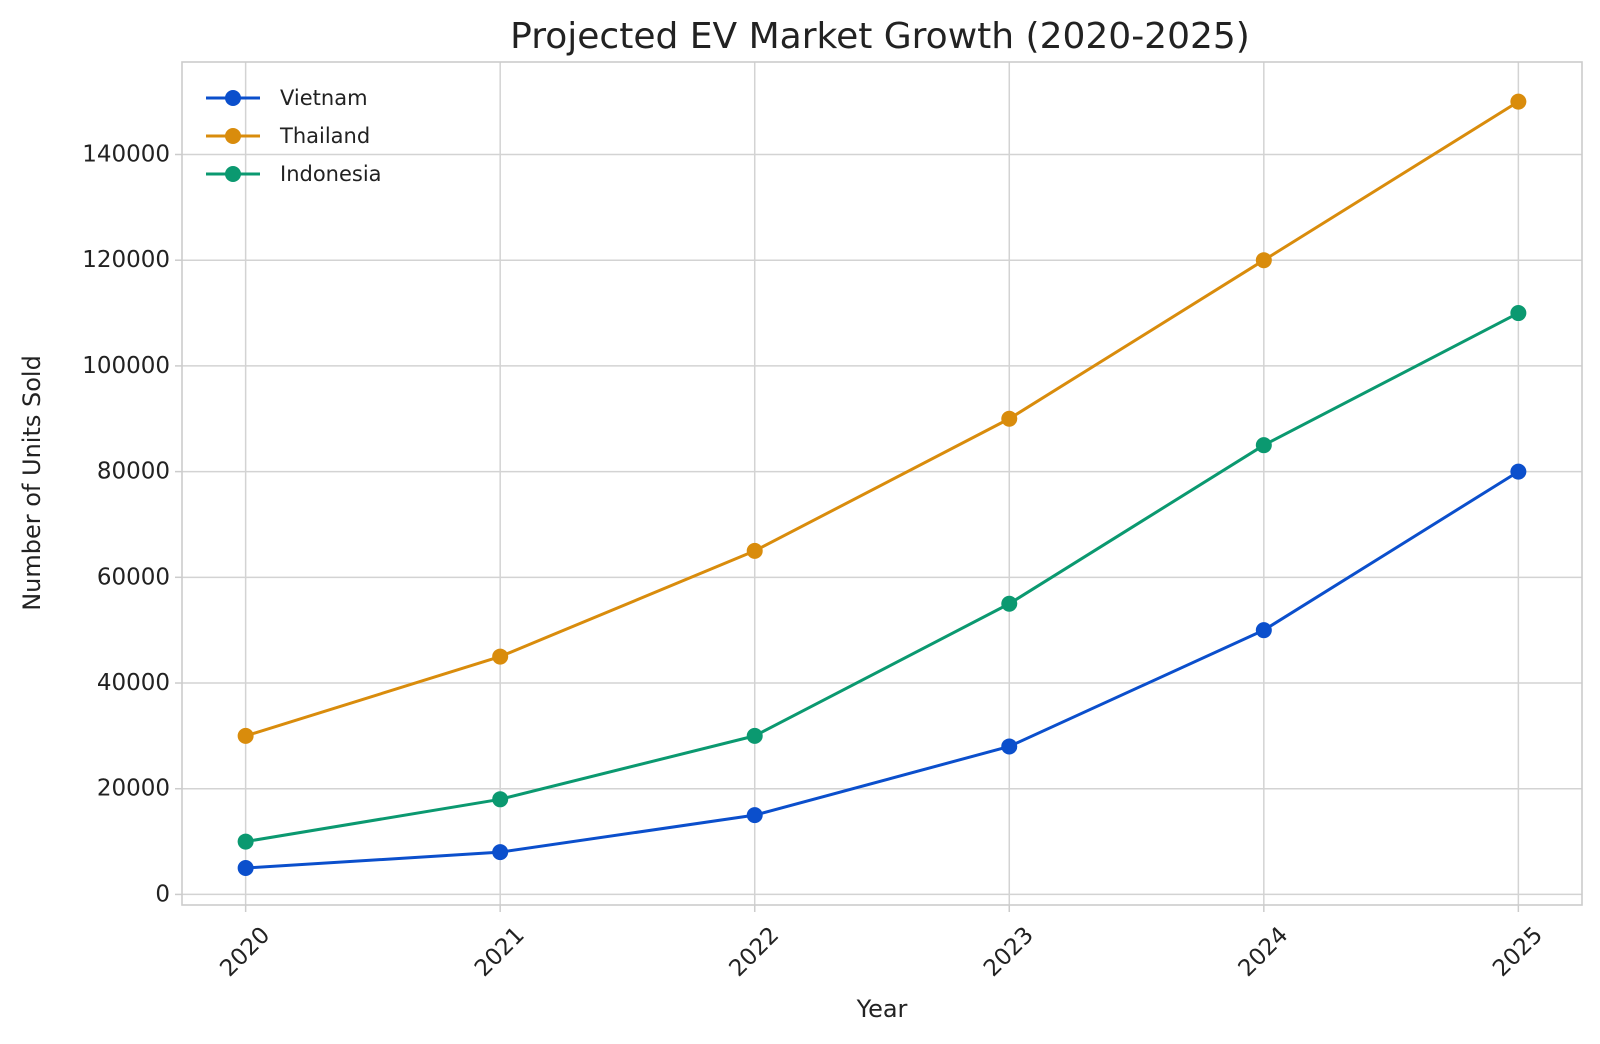  What do you see at coordinates (132, 524) in the screenshot?
I see `y-axis-ticks: 0 20000 40000 60000 80000 100000 120000 140000` at bounding box center [132, 524].